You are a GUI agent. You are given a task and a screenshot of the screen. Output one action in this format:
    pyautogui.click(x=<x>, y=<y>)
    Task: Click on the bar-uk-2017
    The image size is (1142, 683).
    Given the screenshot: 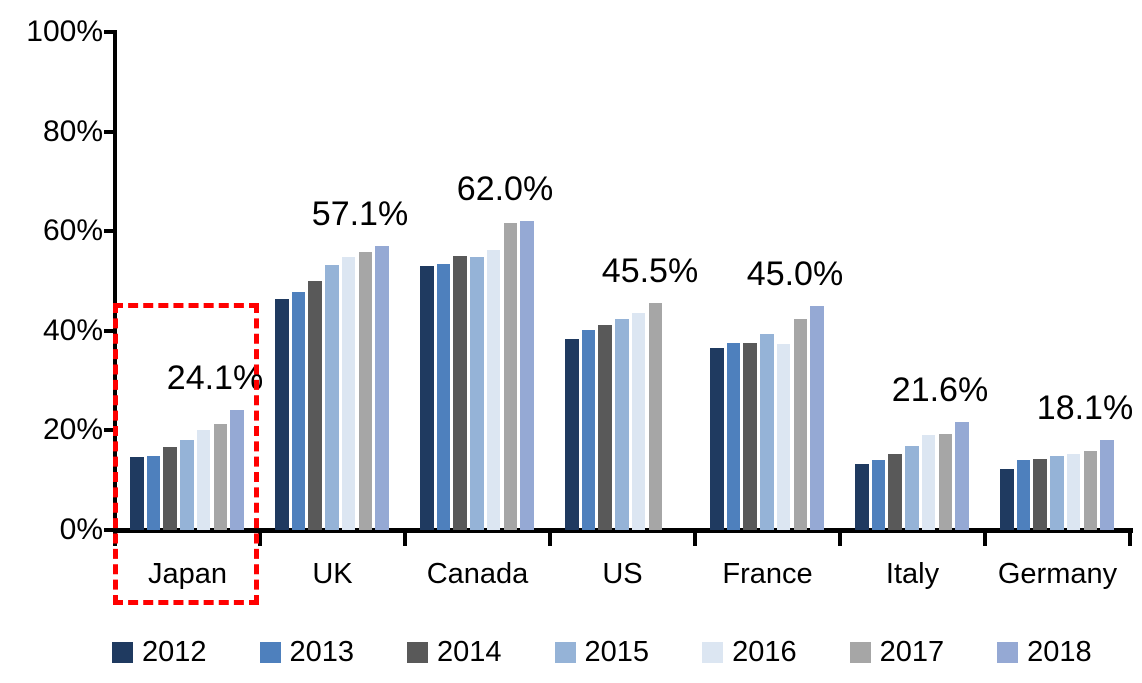 What is the action you would take?
    pyautogui.click(x=365, y=391)
    